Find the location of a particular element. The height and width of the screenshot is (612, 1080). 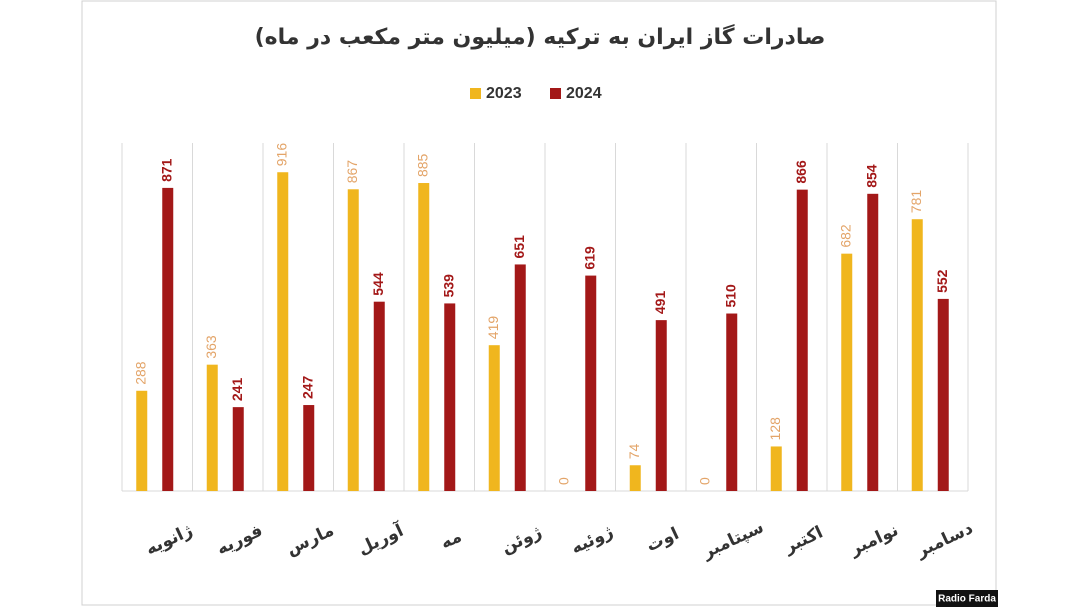

legend-label: 2023 is located at coordinates (504, 93).